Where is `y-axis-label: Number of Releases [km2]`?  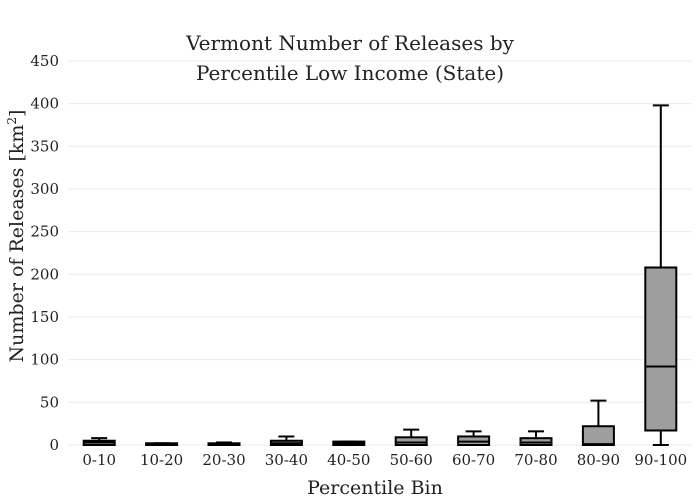
y-axis-label: Number of Releases [km2] is located at coordinates (16, 236).